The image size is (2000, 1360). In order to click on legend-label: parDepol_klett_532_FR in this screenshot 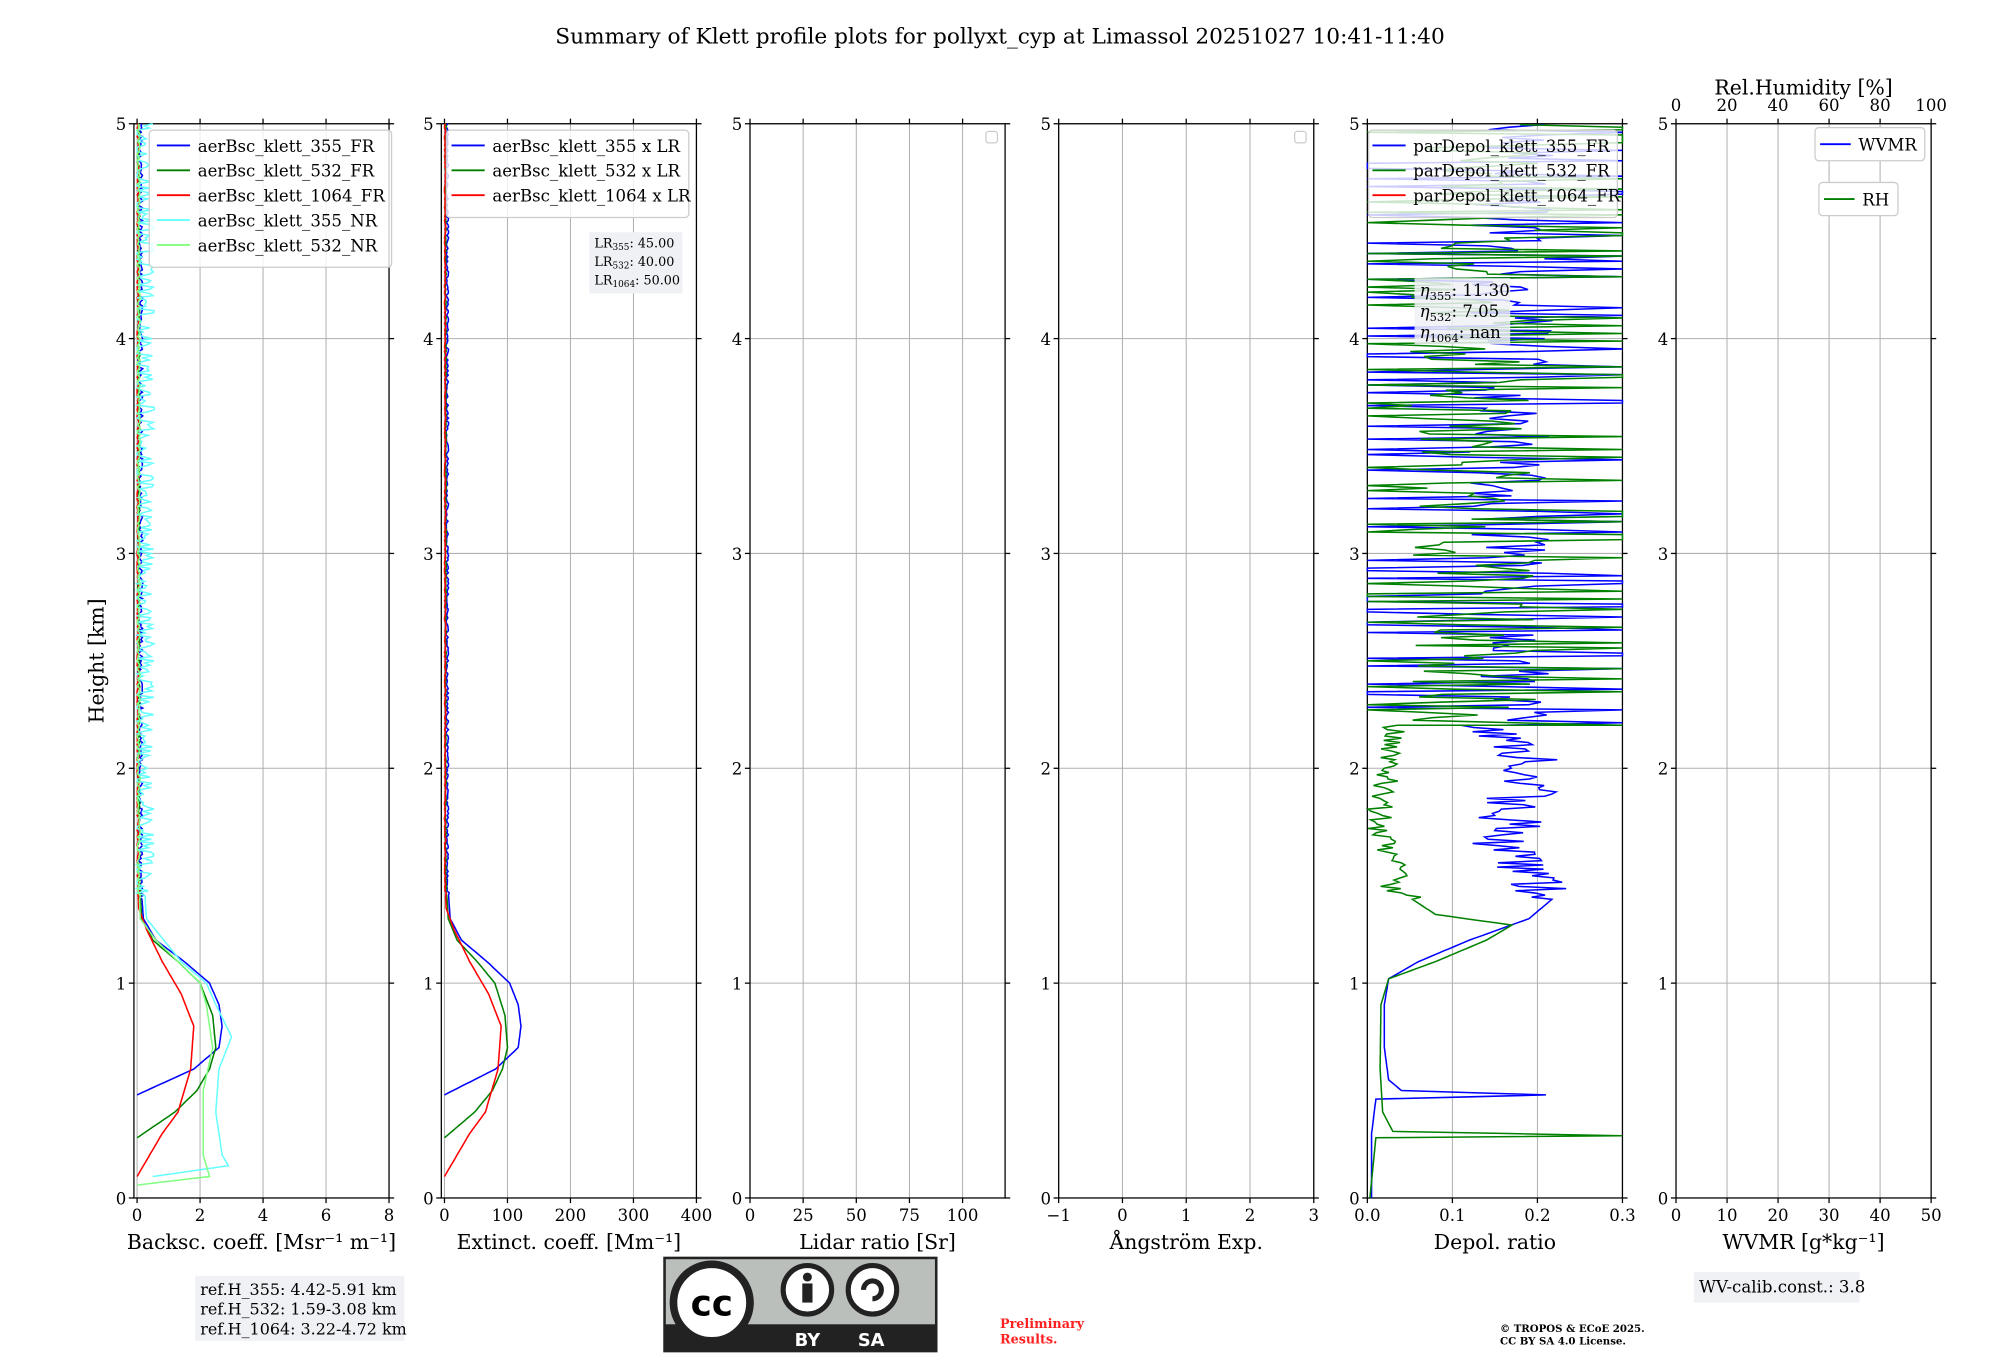, I will do `click(1511, 171)`.